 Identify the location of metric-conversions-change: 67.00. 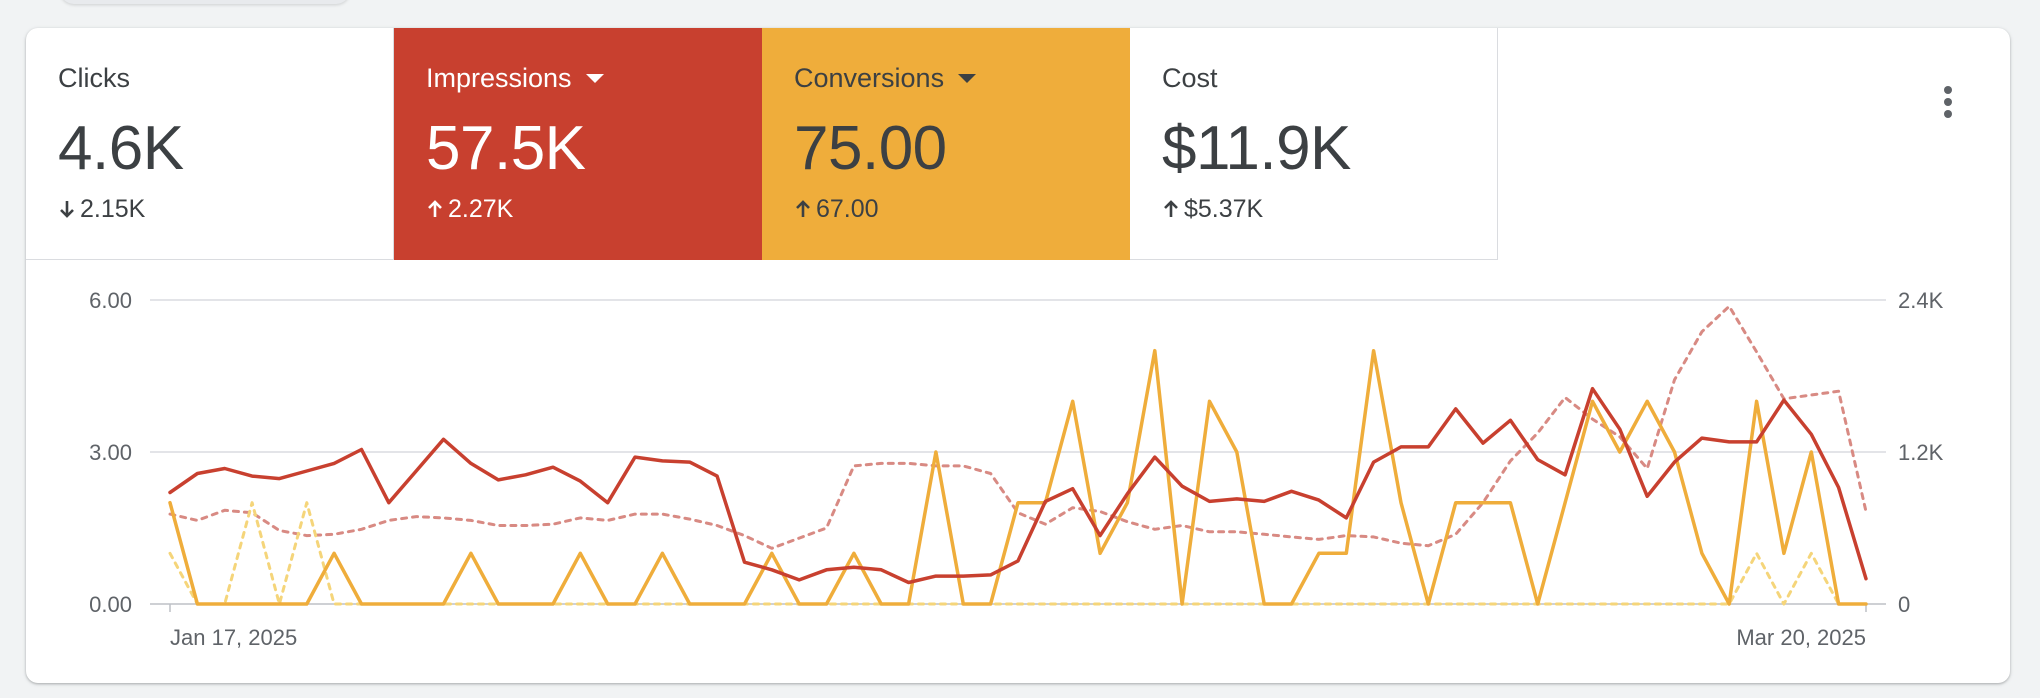
(962, 209).